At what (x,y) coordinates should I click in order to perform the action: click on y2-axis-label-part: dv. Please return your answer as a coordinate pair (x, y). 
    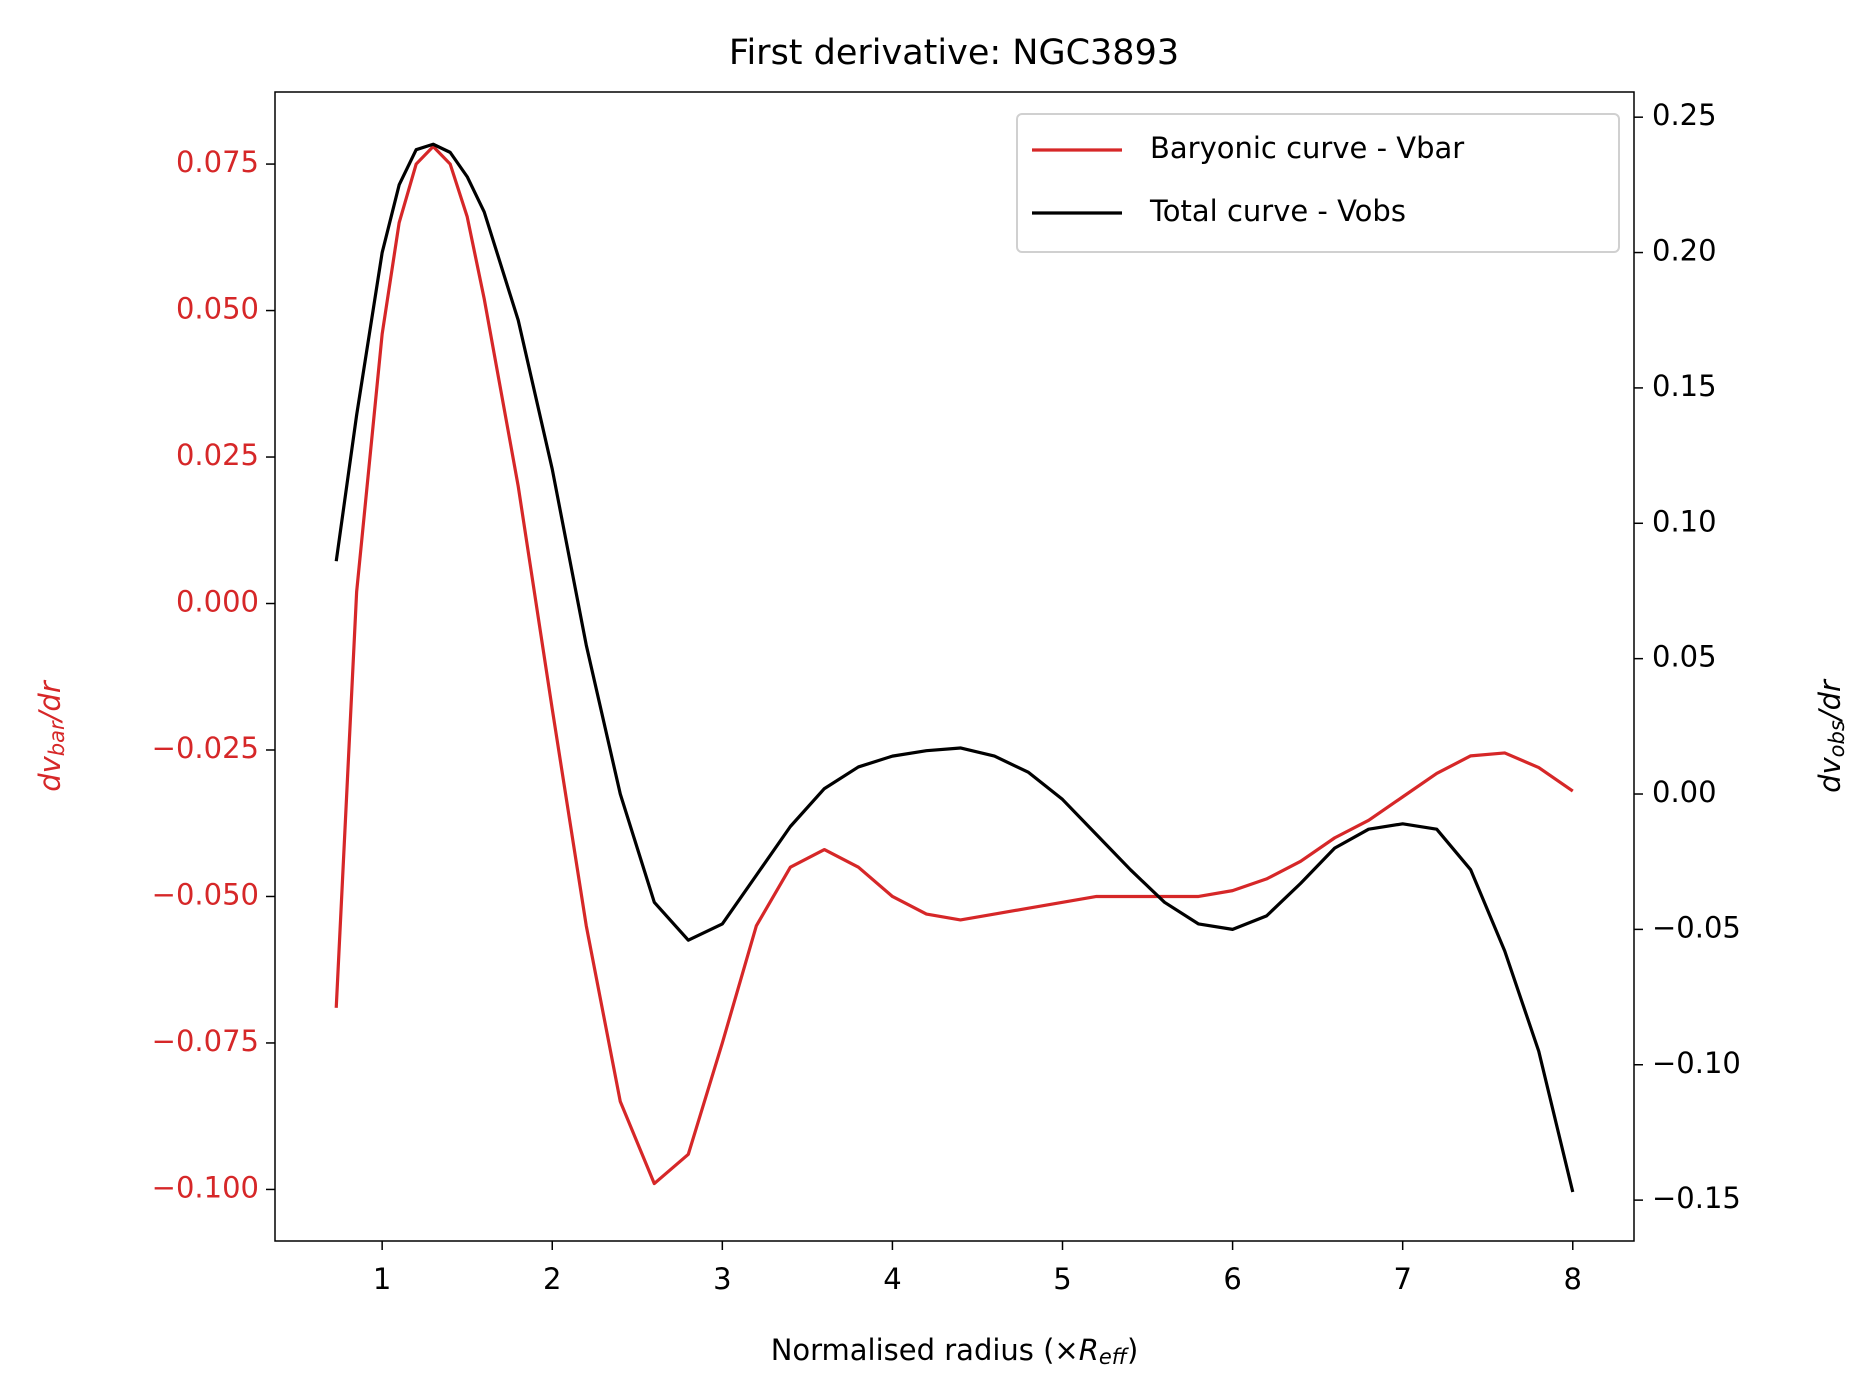
    Looking at the image, I should click on (1830, 774).